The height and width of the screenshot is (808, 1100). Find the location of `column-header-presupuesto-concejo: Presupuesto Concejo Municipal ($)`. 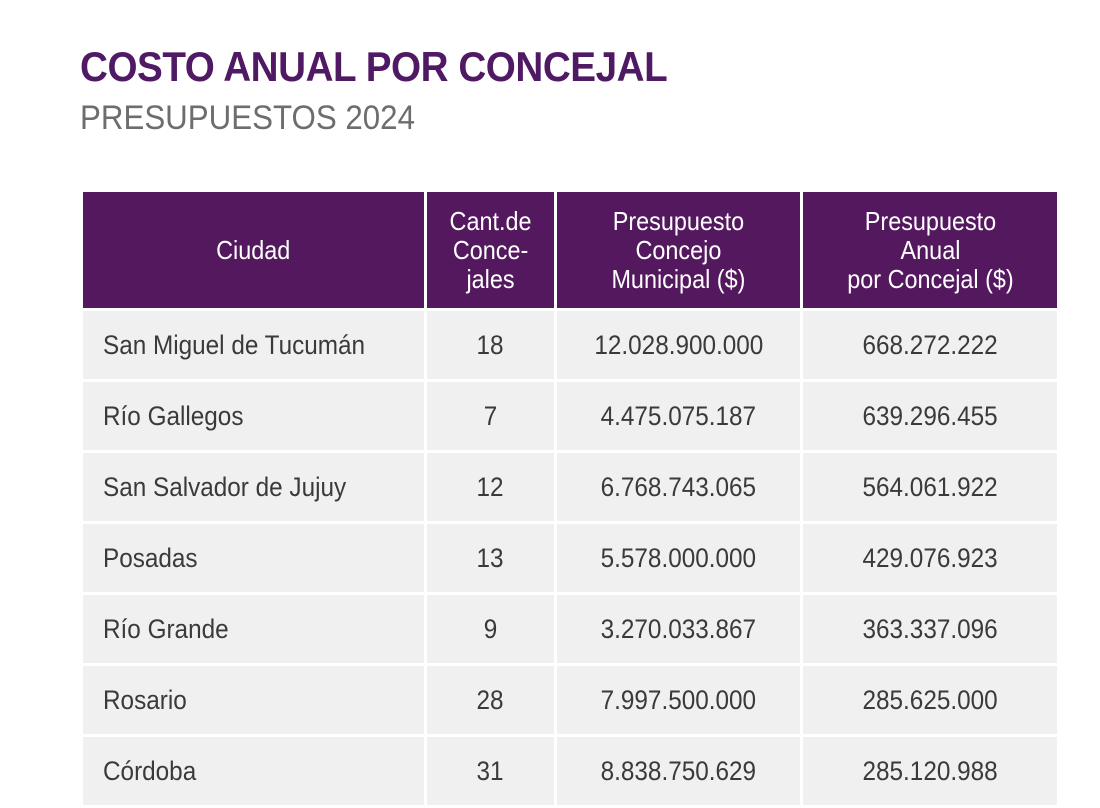

column-header-presupuesto-concejo: Presupuesto Concejo Municipal ($) is located at coordinates (678, 250).